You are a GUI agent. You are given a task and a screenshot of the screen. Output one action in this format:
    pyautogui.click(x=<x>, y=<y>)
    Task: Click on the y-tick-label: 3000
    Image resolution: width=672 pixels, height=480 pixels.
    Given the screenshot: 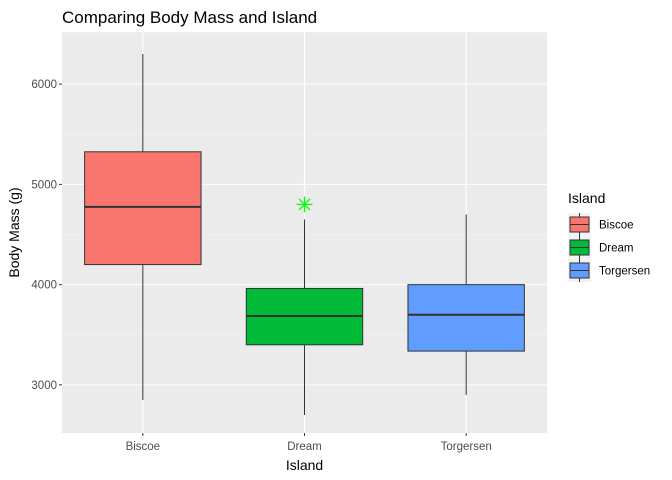 What is the action you would take?
    pyautogui.click(x=44, y=386)
    